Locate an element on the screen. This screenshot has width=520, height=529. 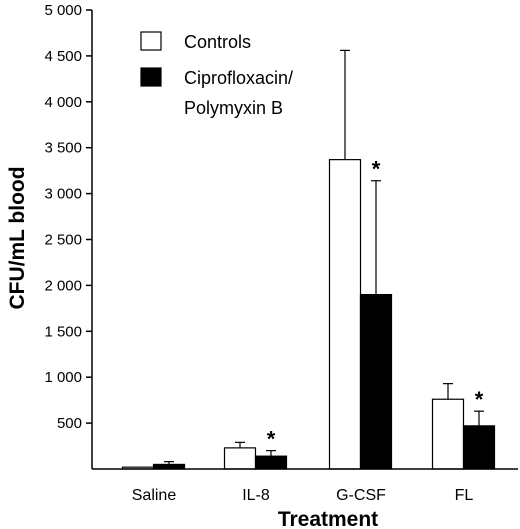
y-tick-label: 1 500 is located at coordinates (63, 331).